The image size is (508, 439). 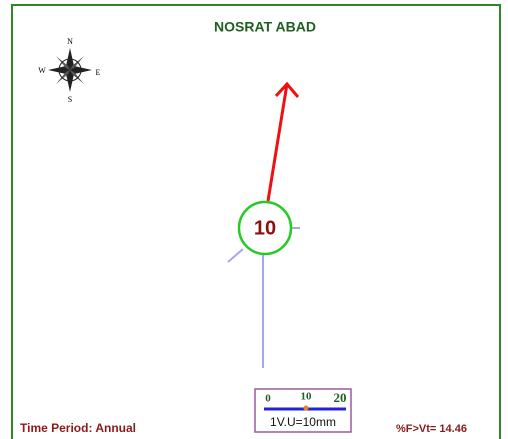 I want to click on compass-n: N, so click(x=70, y=41).